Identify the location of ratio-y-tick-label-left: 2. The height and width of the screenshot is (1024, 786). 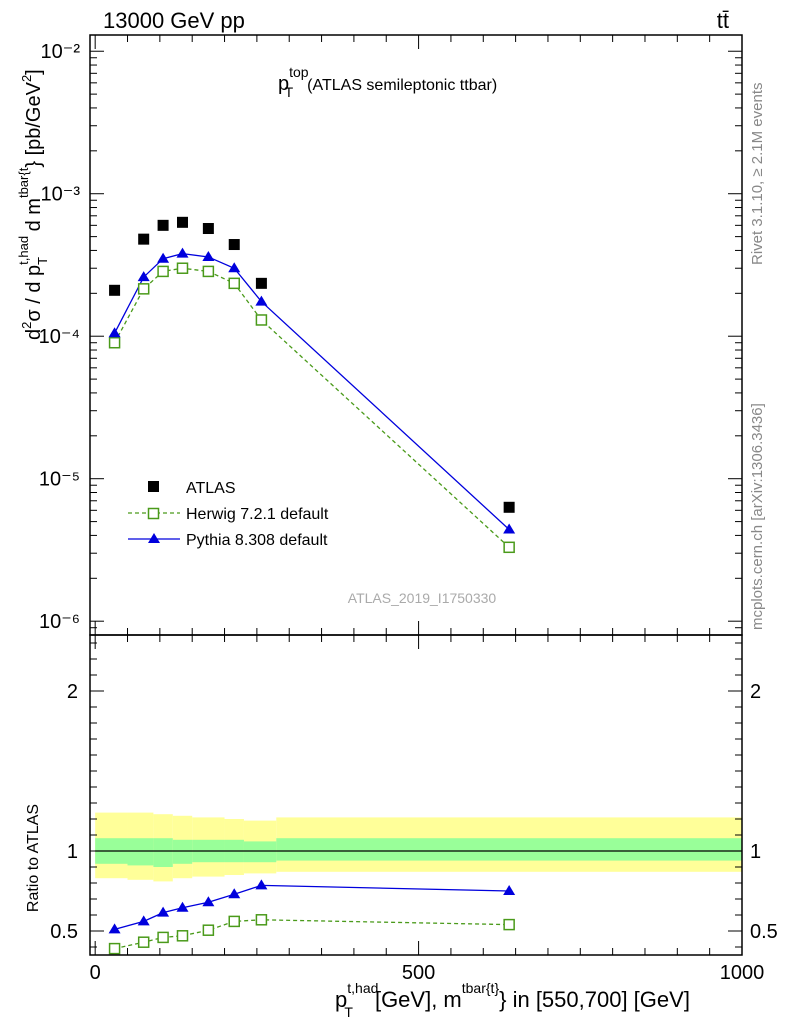
(72, 692).